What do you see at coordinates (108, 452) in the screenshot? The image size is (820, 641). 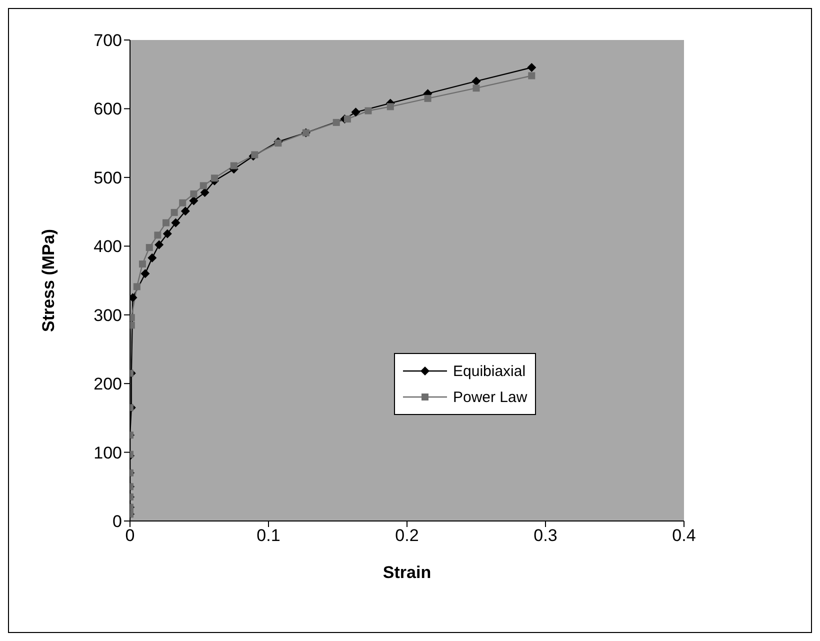 I see `y-tick-label: 100` at bounding box center [108, 452].